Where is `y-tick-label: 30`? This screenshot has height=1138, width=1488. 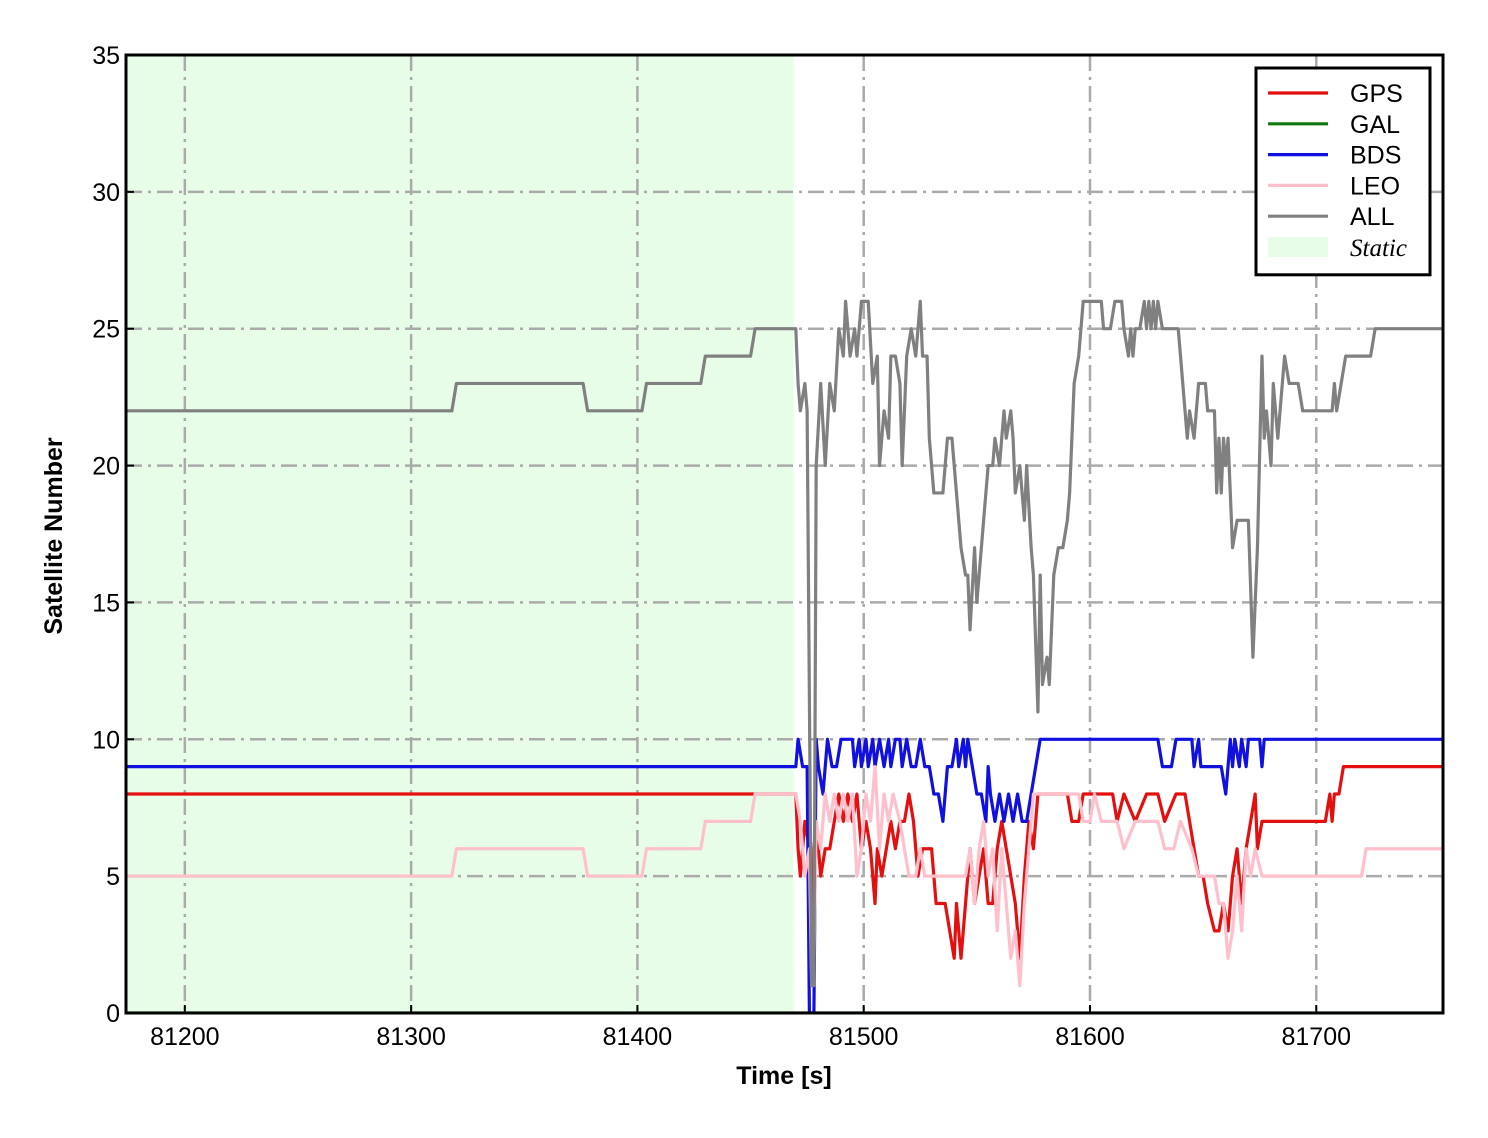
y-tick-label: 30 is located at coordinates (106, 193).